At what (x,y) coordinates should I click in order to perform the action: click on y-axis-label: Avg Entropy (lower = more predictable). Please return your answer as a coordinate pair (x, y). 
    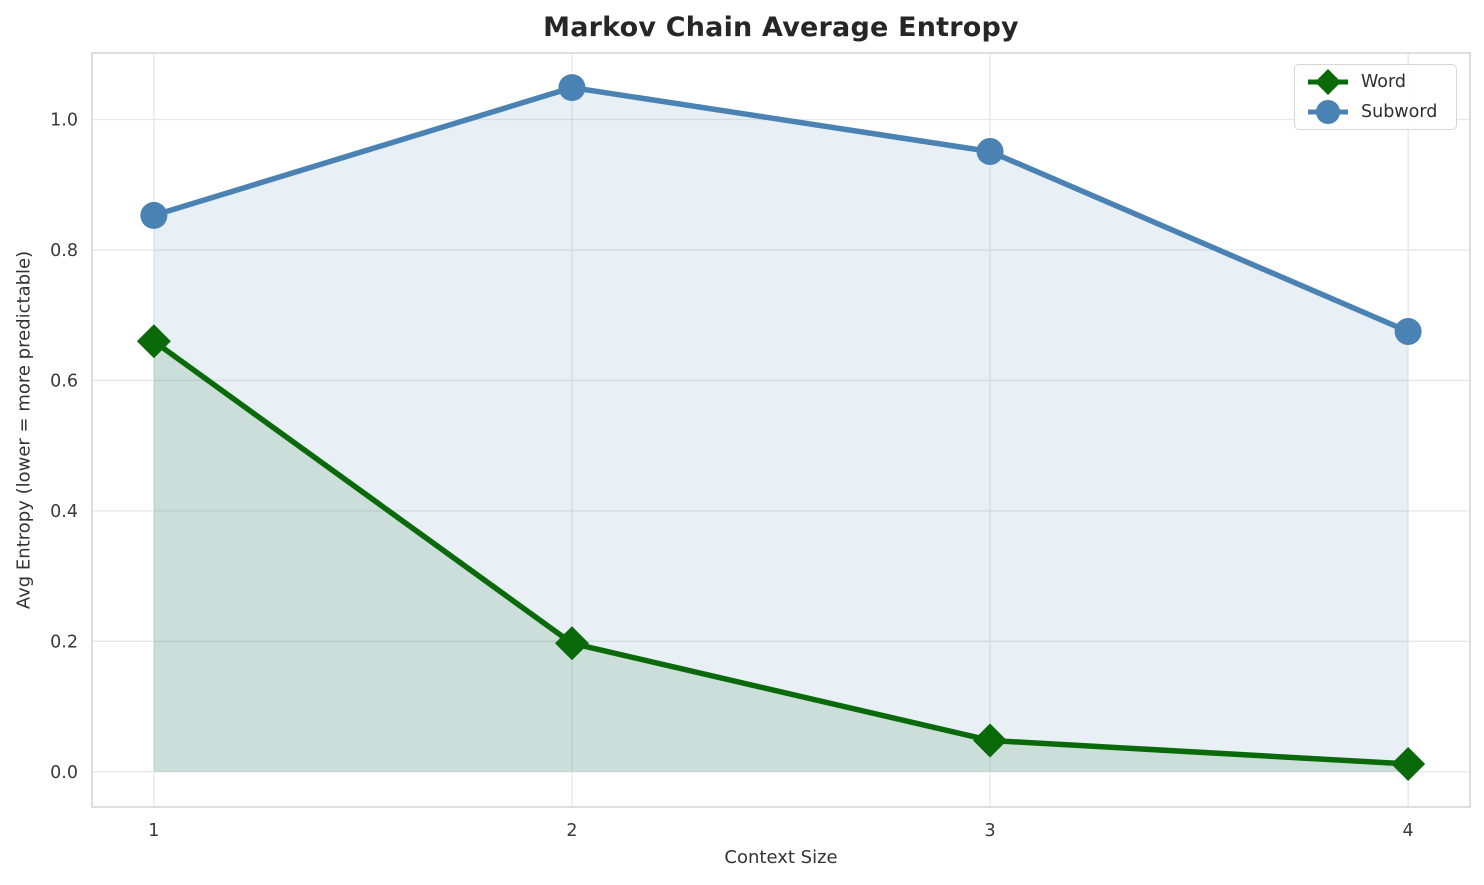
    Looking at the image, I should click on (24, 430).